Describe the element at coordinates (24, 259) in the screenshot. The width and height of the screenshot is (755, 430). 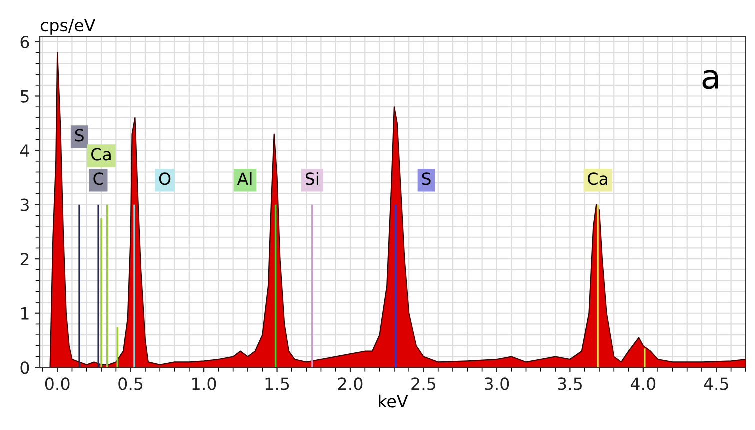
I see `y-tick-label: 2` at that location.